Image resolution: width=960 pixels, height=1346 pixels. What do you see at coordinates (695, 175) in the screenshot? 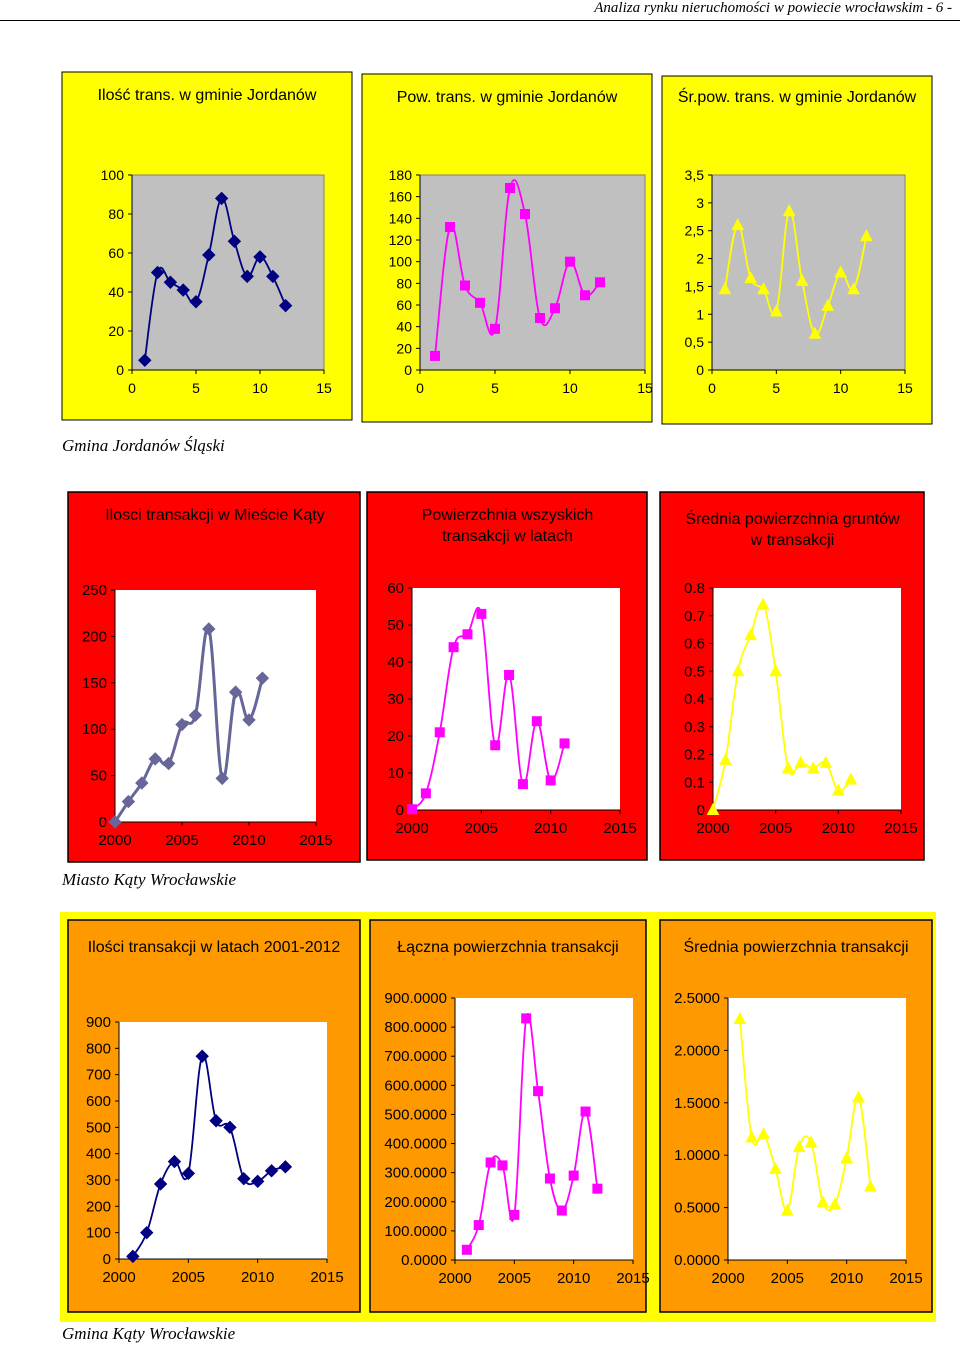
I see `y-tick-label: 3,5` at bounding box center [695, 175].